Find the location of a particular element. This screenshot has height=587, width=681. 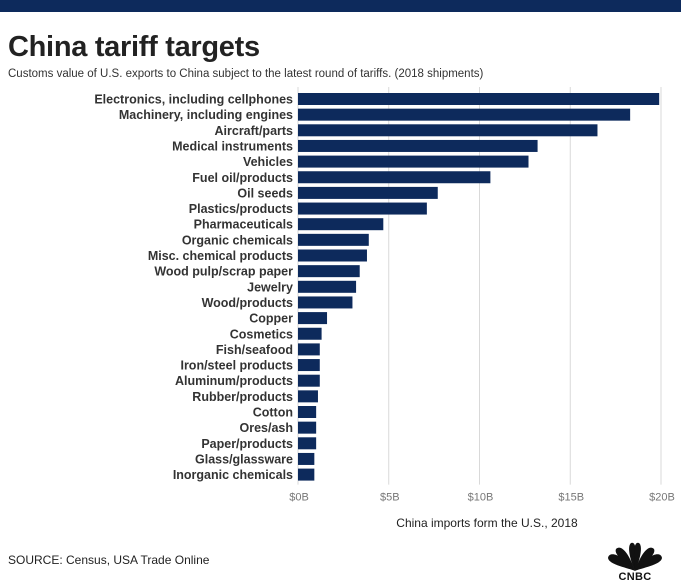

category-label: Wood pulp/scrap paper is located at coordinates (223, 272).